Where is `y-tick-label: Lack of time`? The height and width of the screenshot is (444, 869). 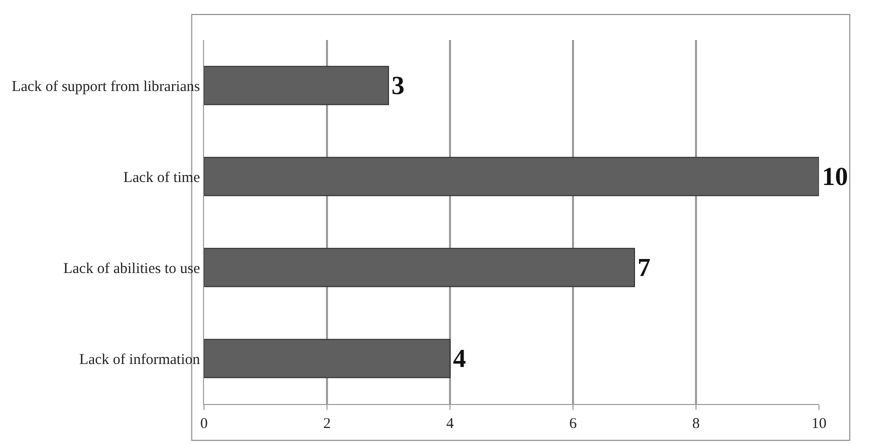
y-tick-label: Lack of time is located at coordinates (161, 178).